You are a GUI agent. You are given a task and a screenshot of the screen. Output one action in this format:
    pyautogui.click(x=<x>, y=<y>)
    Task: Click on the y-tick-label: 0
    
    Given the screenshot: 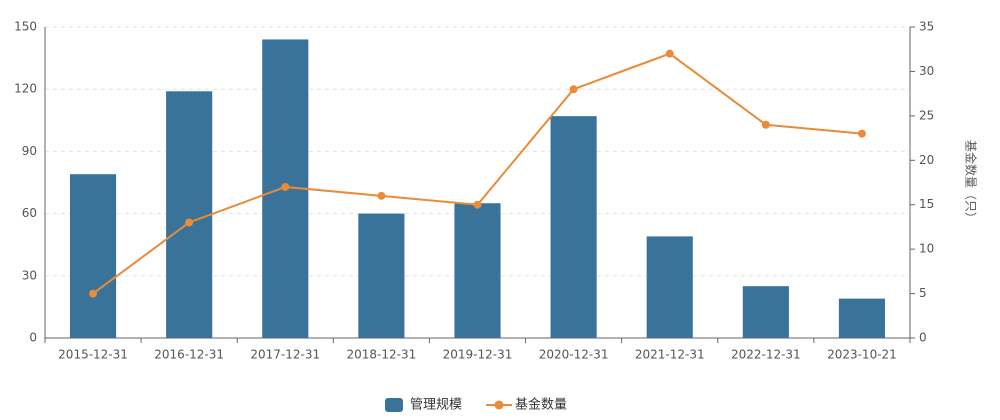 What is the action you would take?
    pyautogui.click(x=33, y=338)
    